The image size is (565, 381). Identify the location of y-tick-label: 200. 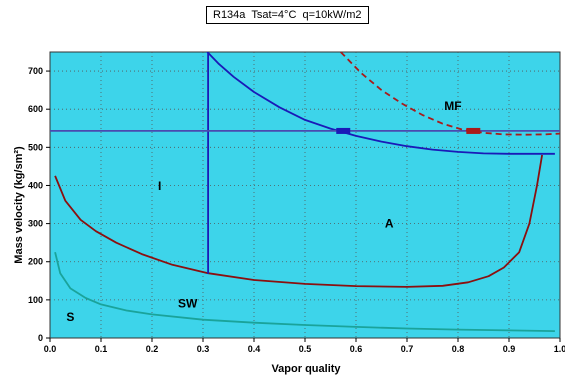
(35, 262).